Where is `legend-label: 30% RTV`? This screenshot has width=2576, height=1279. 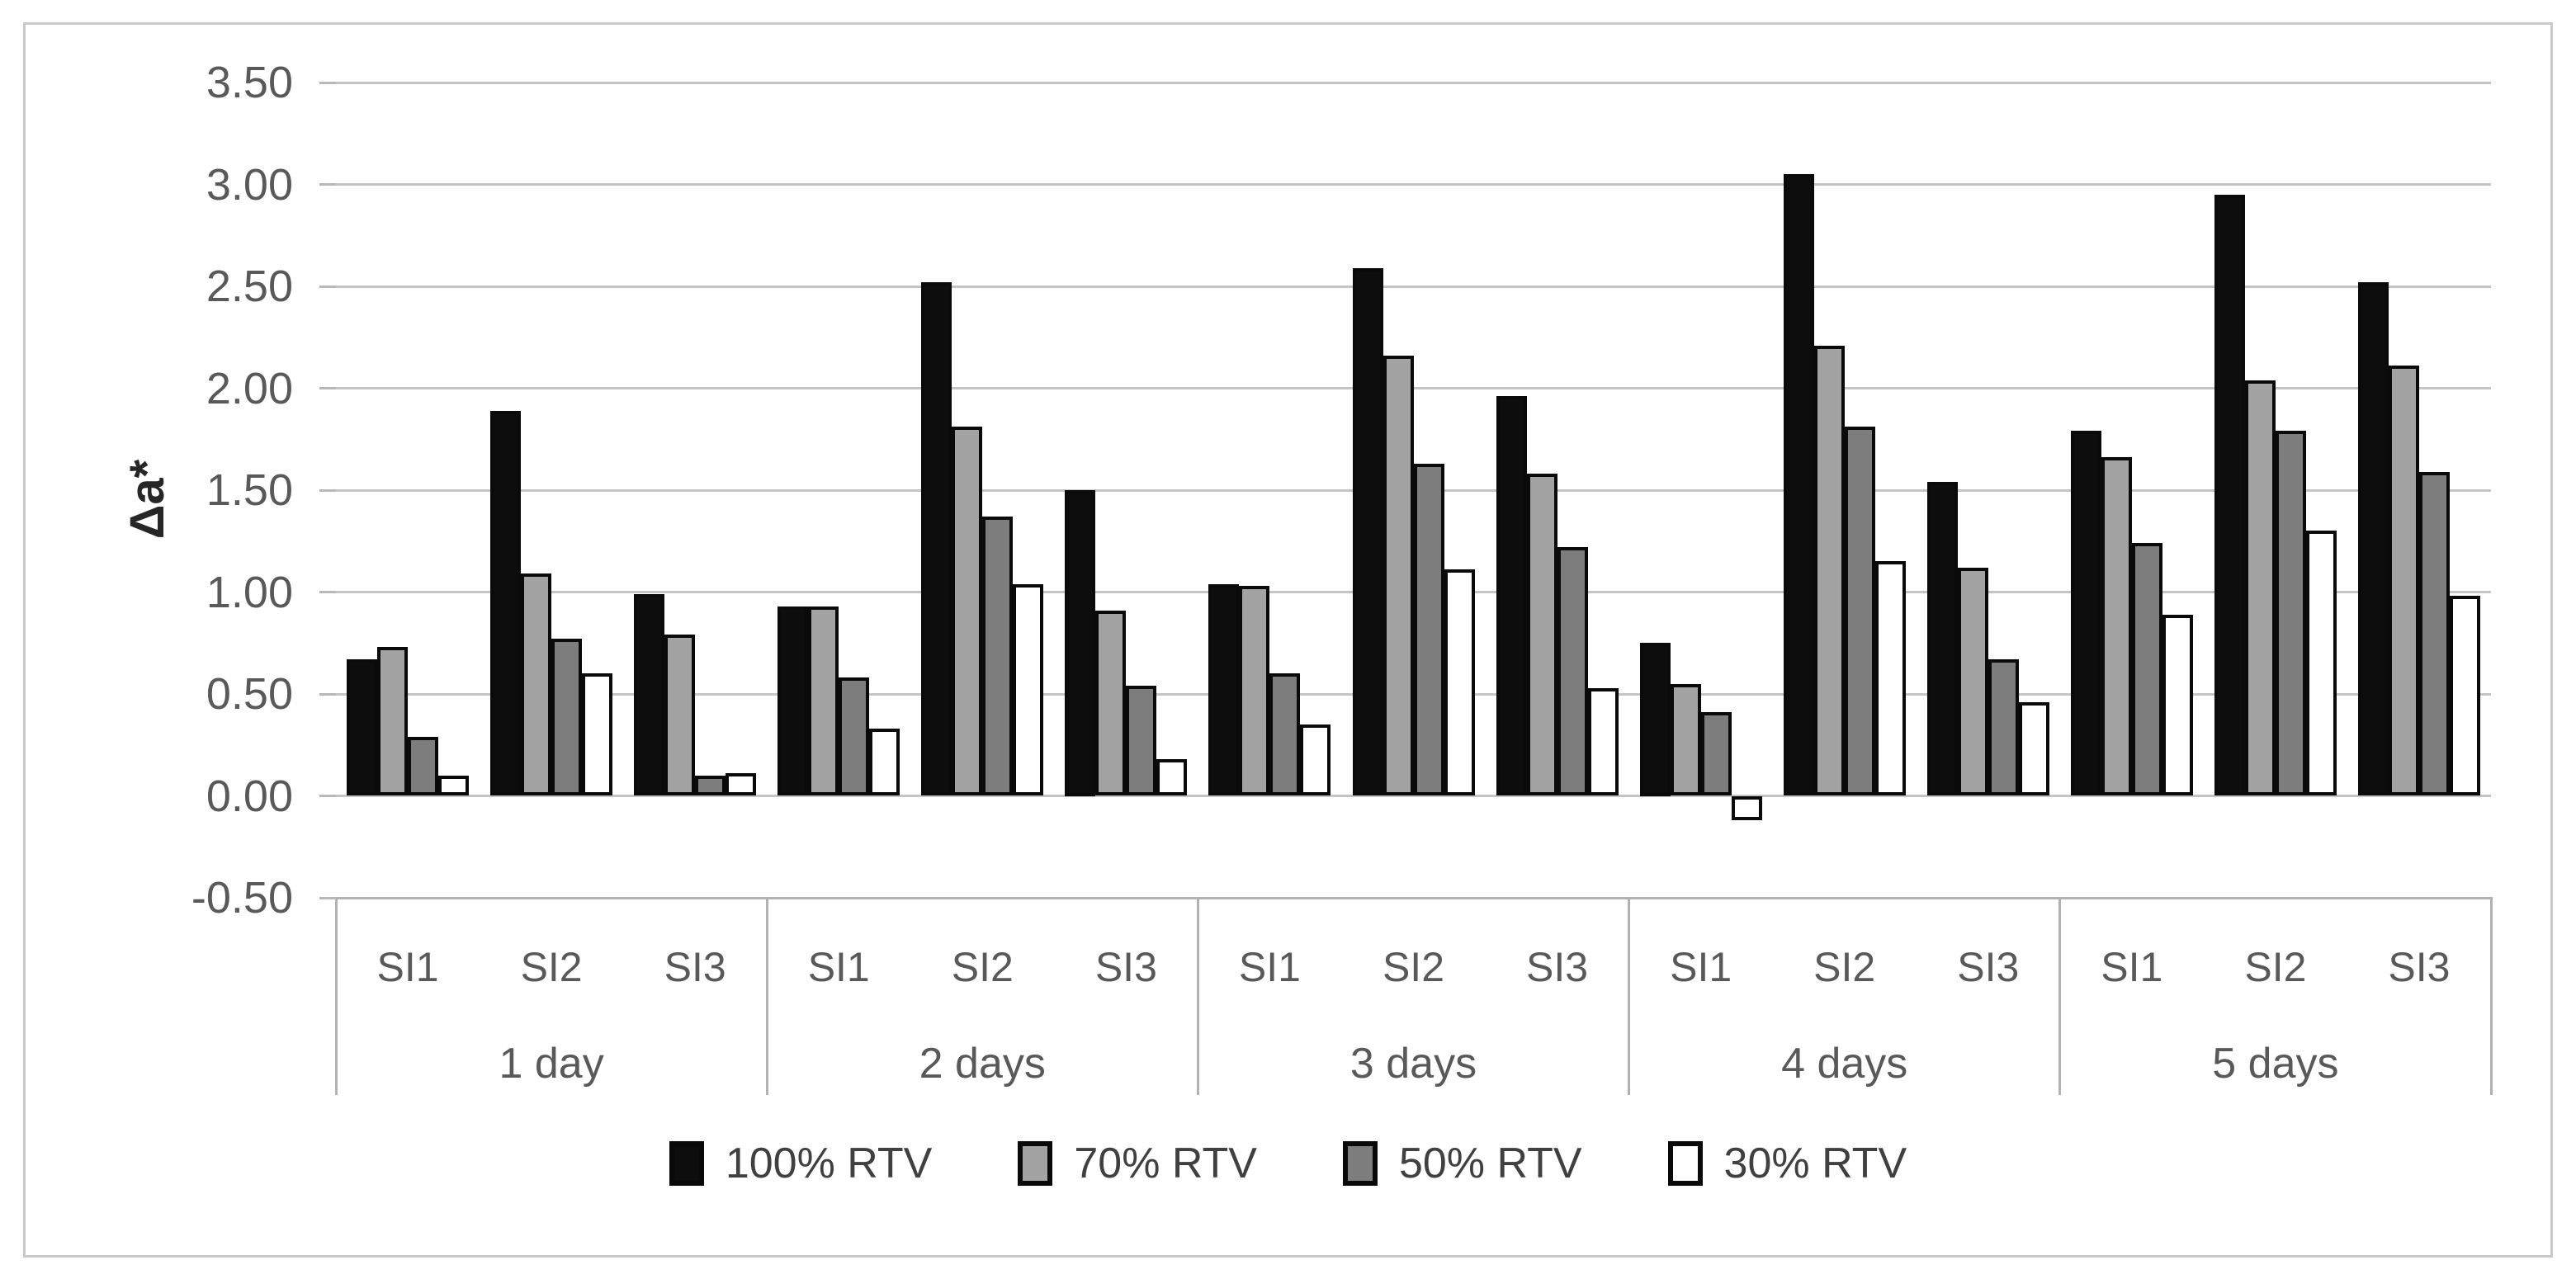
legend-label: 30% RTV is located at coordinates (1815, 1163).